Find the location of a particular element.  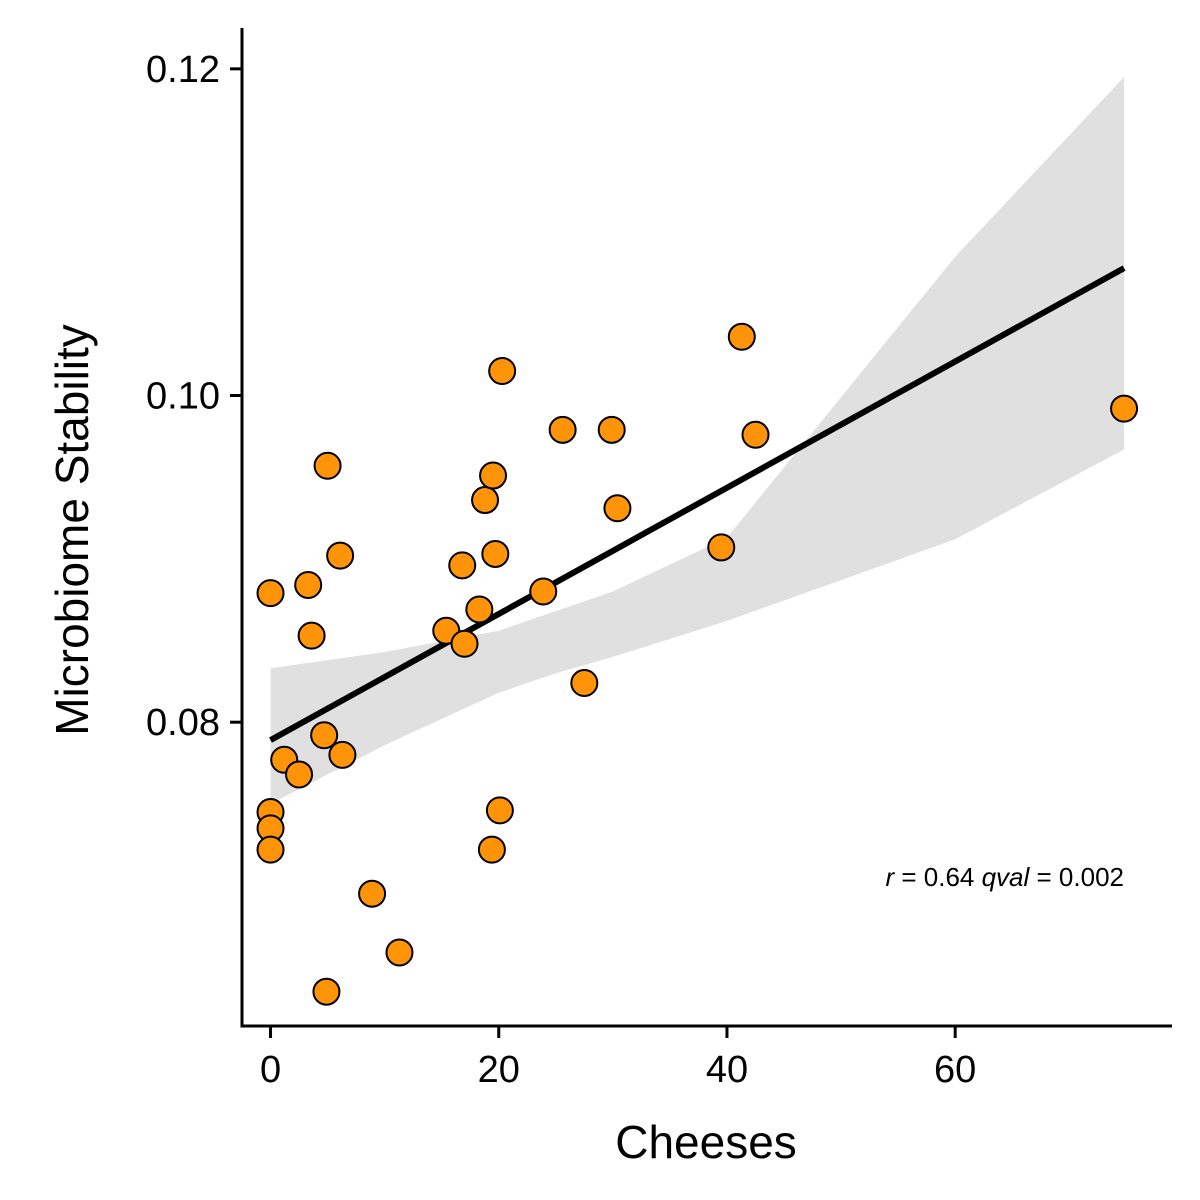

annotation-r-value: = 0.64 is located at coordinates (937, 877).